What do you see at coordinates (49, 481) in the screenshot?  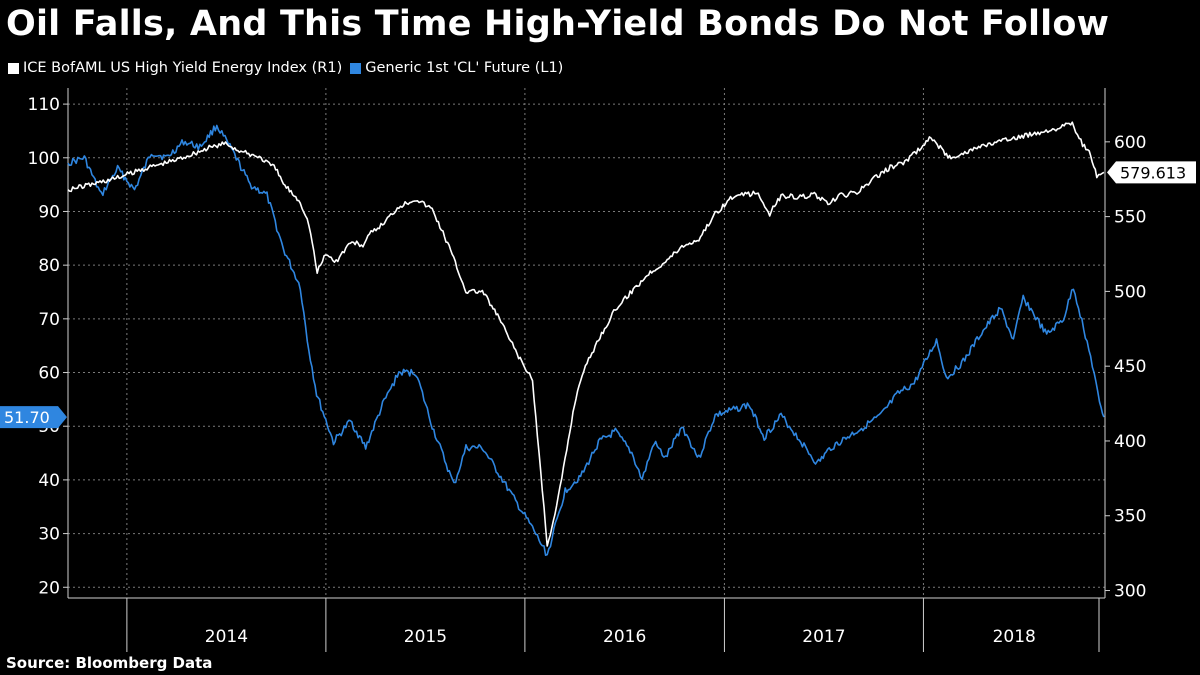 I see `left-tick-label-40: 40` at bounding box center [49, 481].